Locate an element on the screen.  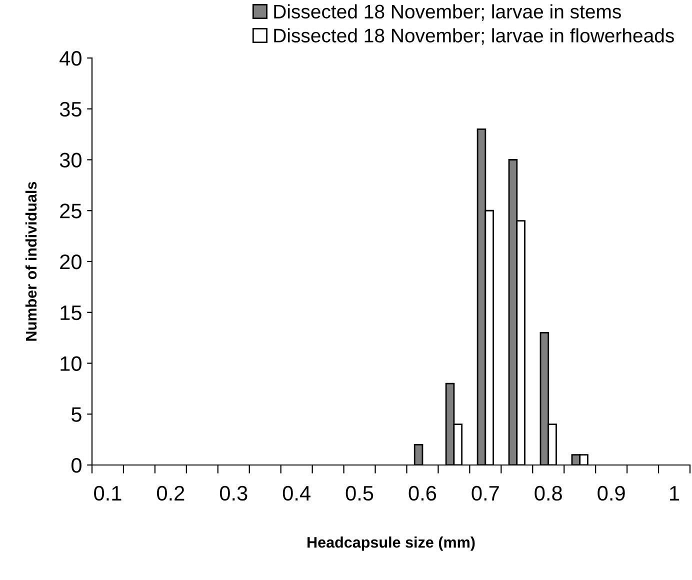
x-tick-label: 0.8 is located at coordinates (548, 493).